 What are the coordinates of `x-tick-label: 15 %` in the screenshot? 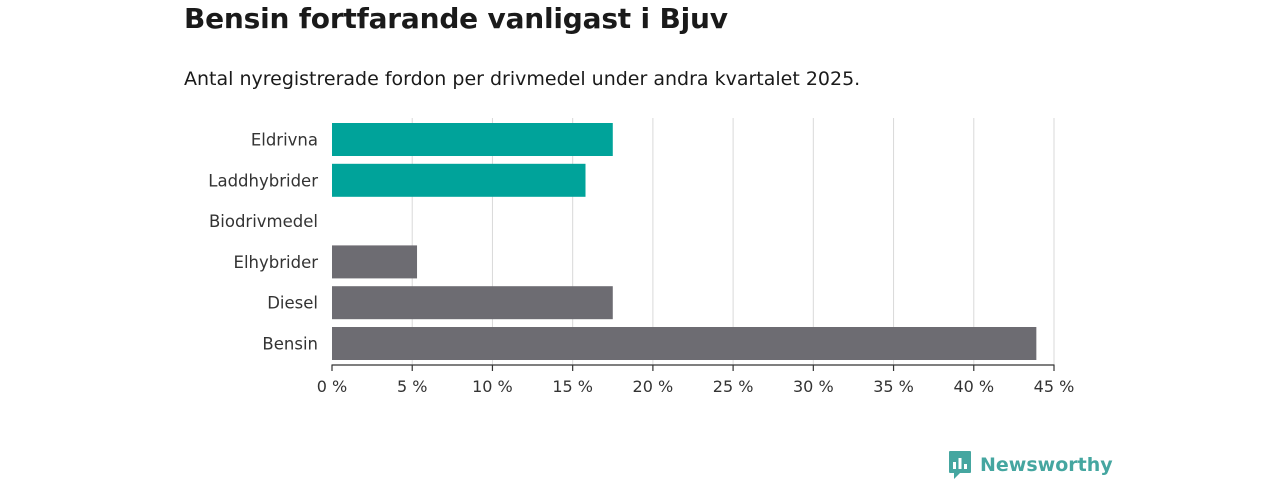 It's located at (572, 386).